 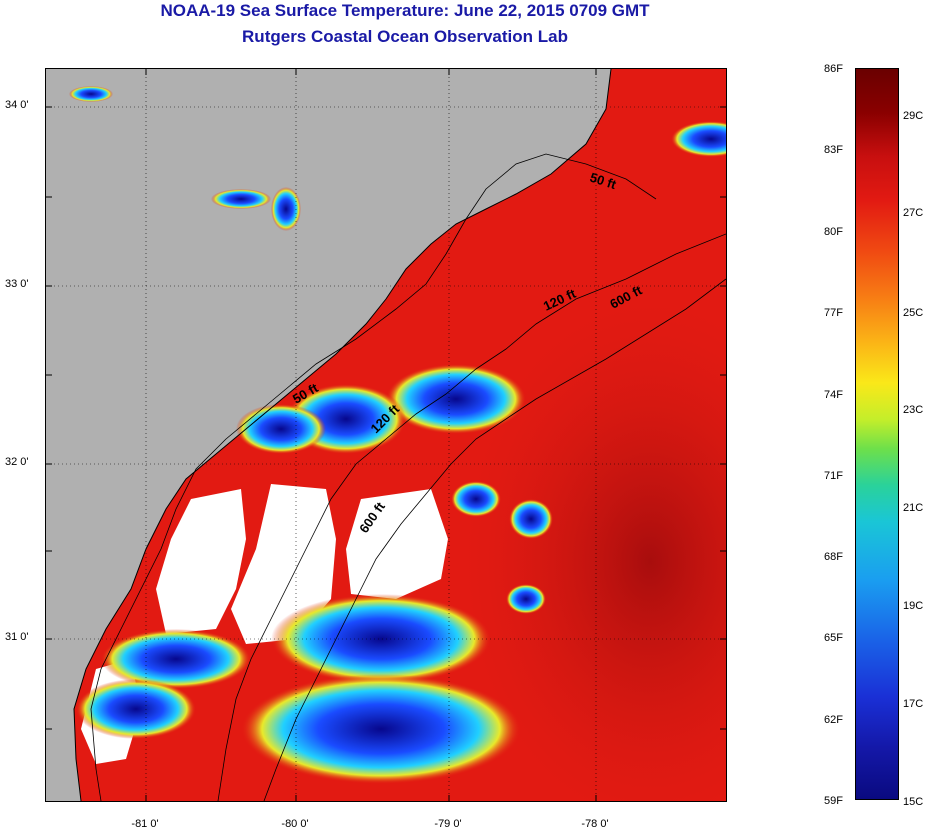 What do you see at coordinates (595, 824) in the screenshot?
I see `lon-label-78: -78 0'` at bounding box center [595, 824].